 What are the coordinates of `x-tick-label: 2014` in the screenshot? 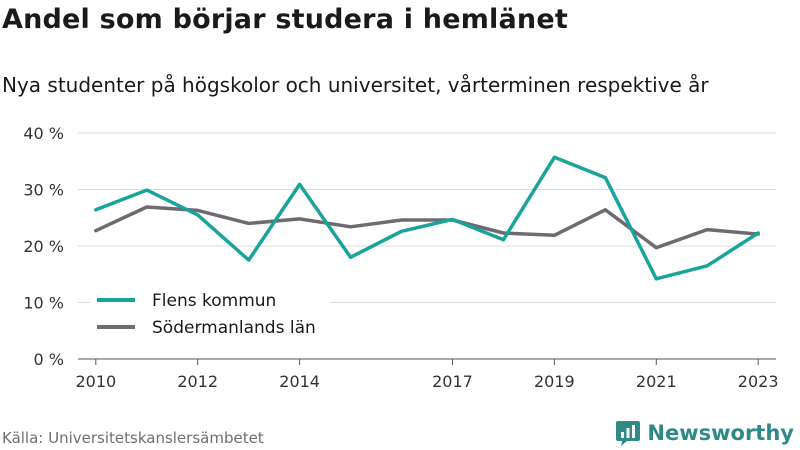 It's located at (299, 381).